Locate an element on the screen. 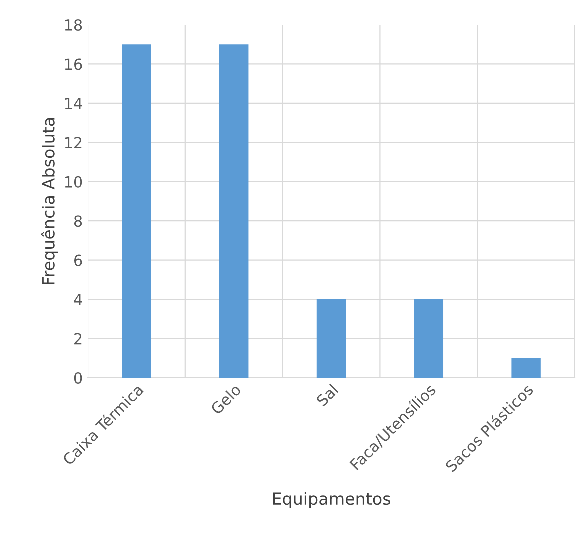 This screenshot has height=558, width=576. y-tick-label: 10 is located at coordinates (73, 182).